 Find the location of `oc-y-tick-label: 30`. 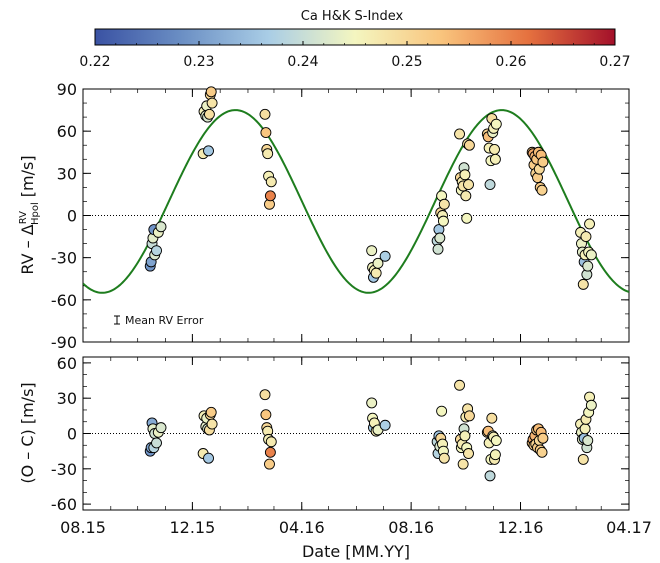

oc-y-tick-label: 30 is located at coordinates (67, 398).